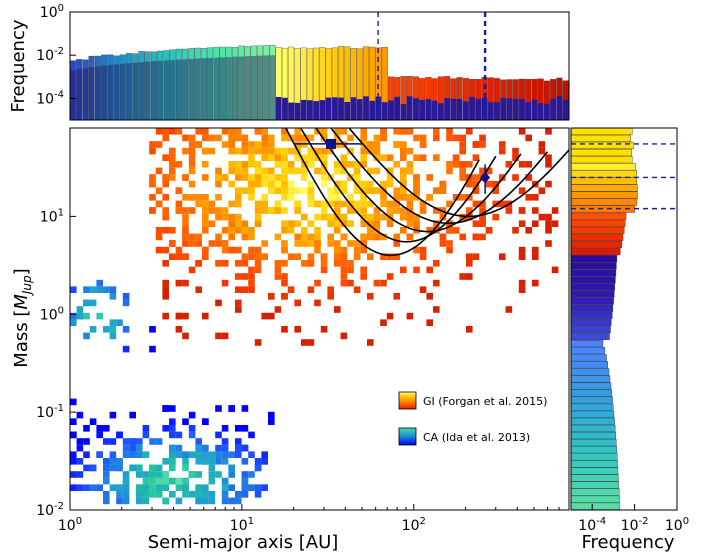 The image size is (713, 556). I want to click on main-y-axis-label-text: Mass [, so click(21, 339).